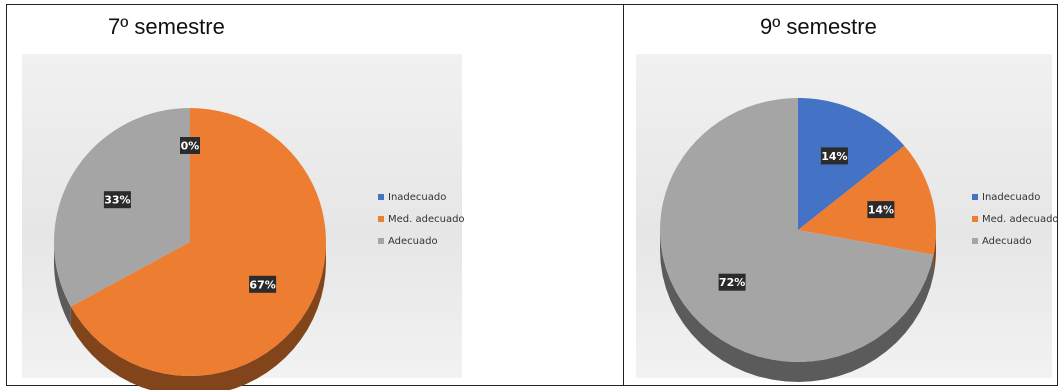 The image size is (1064, 390). What do you see at coordinates (934, 252) in the screenshot?
I see `pie-side-med-adecuado` at bounding box center [934, 252].